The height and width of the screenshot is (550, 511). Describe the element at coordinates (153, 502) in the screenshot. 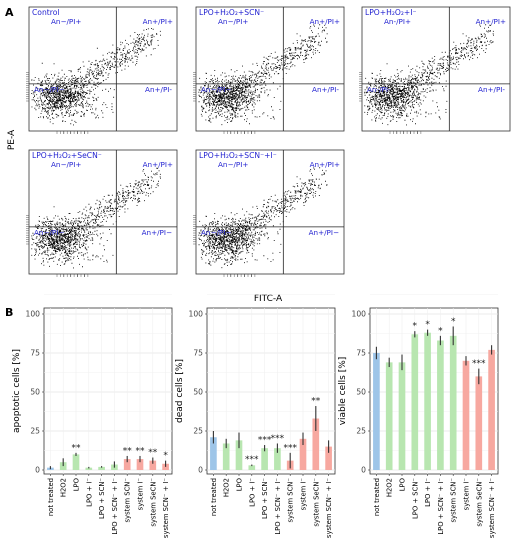

I see `category-label: system SeCN⁻` at that location.